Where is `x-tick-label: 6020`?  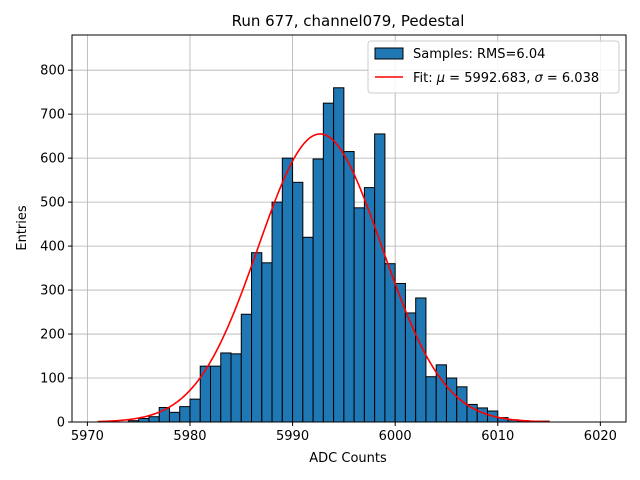
x-tick-label: 6020 is located at coordinates (600, 436).